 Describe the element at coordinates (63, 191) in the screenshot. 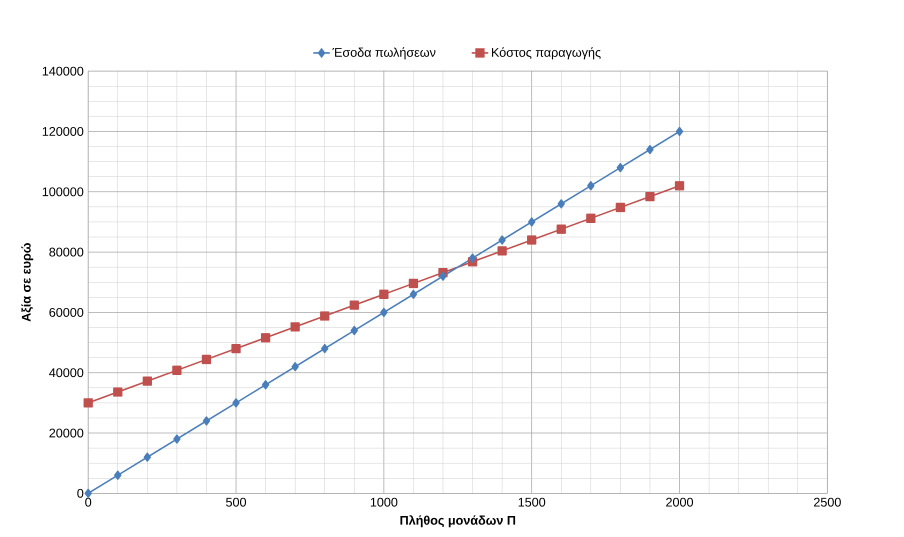

I see `y-tick-label: 100000` at that location.